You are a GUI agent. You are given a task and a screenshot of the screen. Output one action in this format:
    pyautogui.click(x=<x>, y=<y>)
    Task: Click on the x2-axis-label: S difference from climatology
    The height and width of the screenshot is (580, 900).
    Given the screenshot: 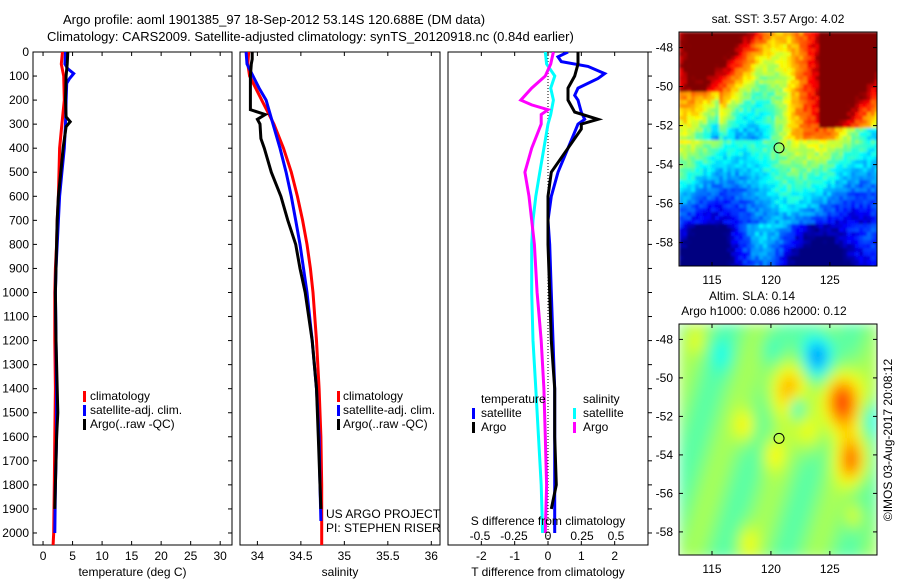 What is the action you would take?
    pyautogui.click(x=548, y=521)
    